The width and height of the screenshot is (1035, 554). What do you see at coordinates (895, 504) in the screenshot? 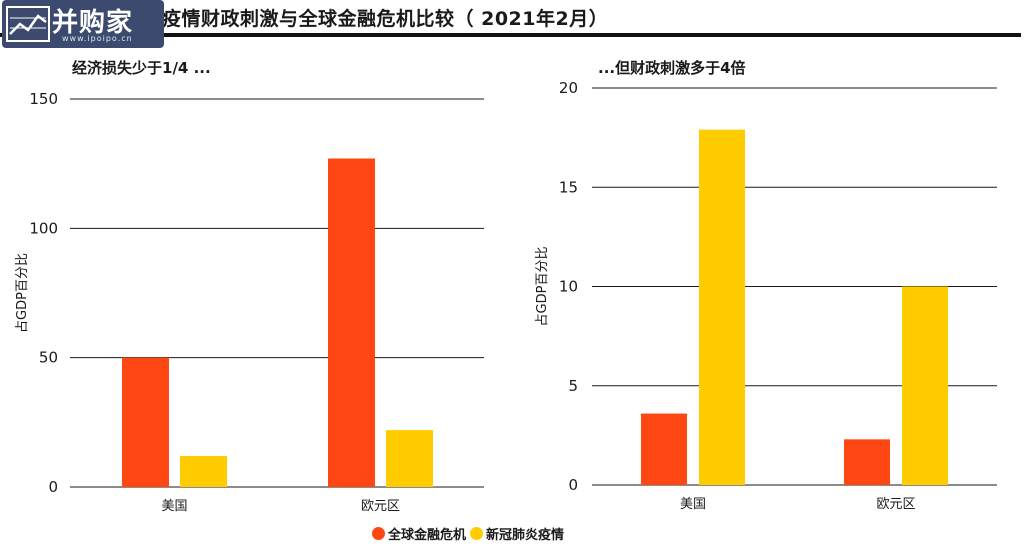
I see `right-category-label: 欧元区` at bounding box center [895, 504].